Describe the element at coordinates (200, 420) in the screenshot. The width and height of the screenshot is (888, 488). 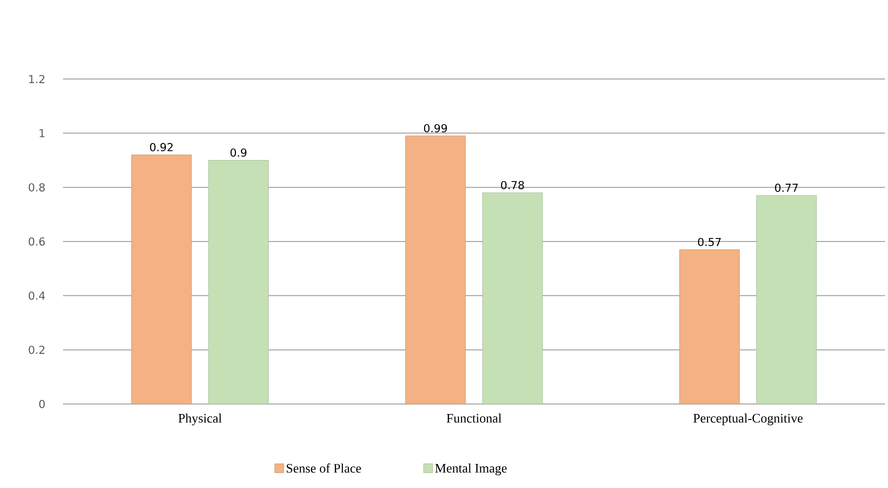
I see `x-tick-label: Physical` at that location.